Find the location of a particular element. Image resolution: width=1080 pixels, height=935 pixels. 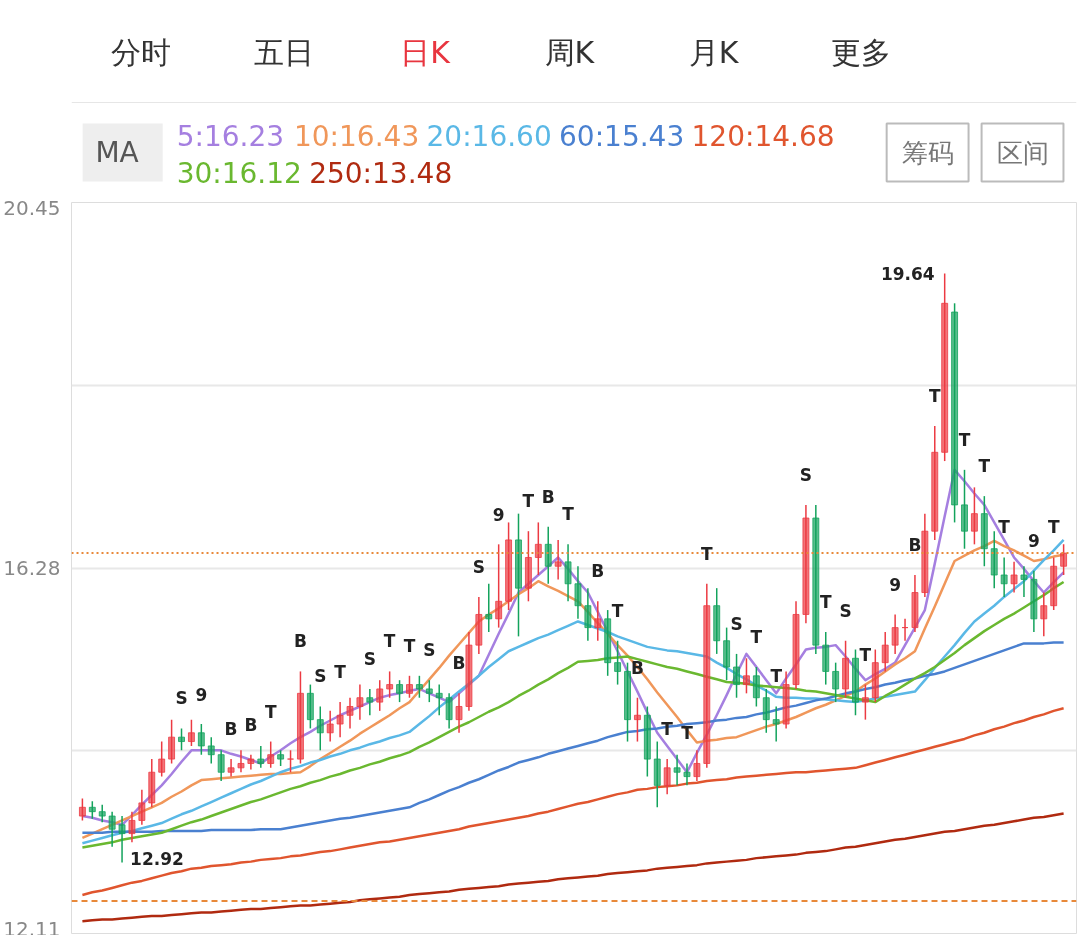

text: 5:16.23 is located at coordinates (230, 136).